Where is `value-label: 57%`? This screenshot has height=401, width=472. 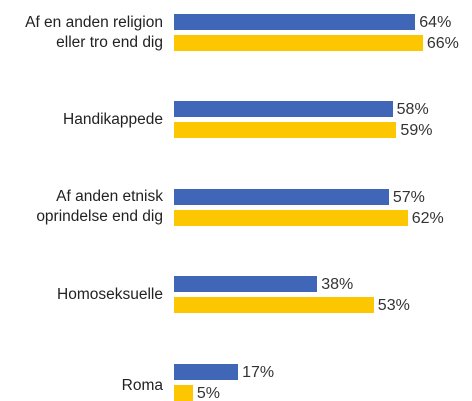
value-label: 57% is located at coordinates (408, 197).